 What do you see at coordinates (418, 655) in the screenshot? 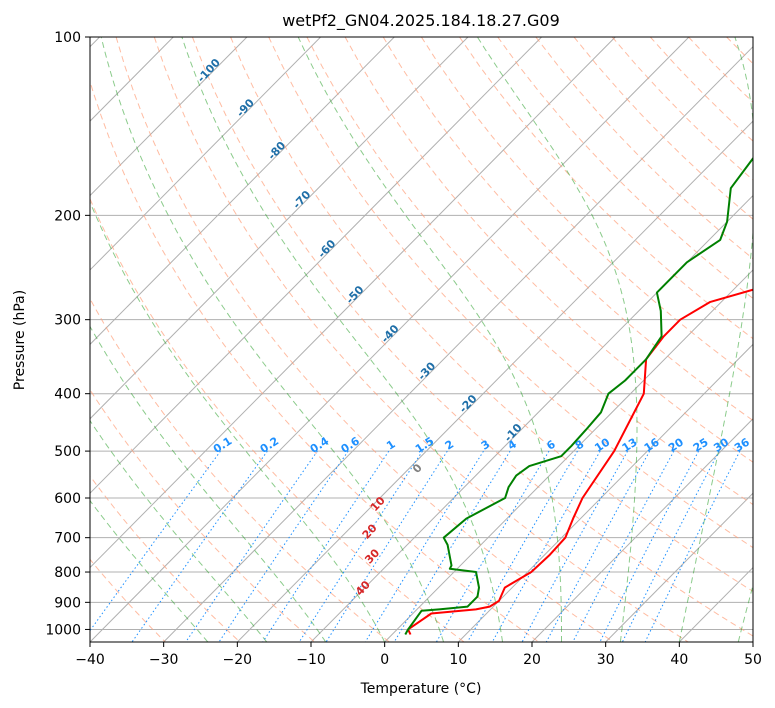
I see `x-axis: −40 −30 −20 −10 0 10 20 30 40 50` at bounding box center [418, 655].